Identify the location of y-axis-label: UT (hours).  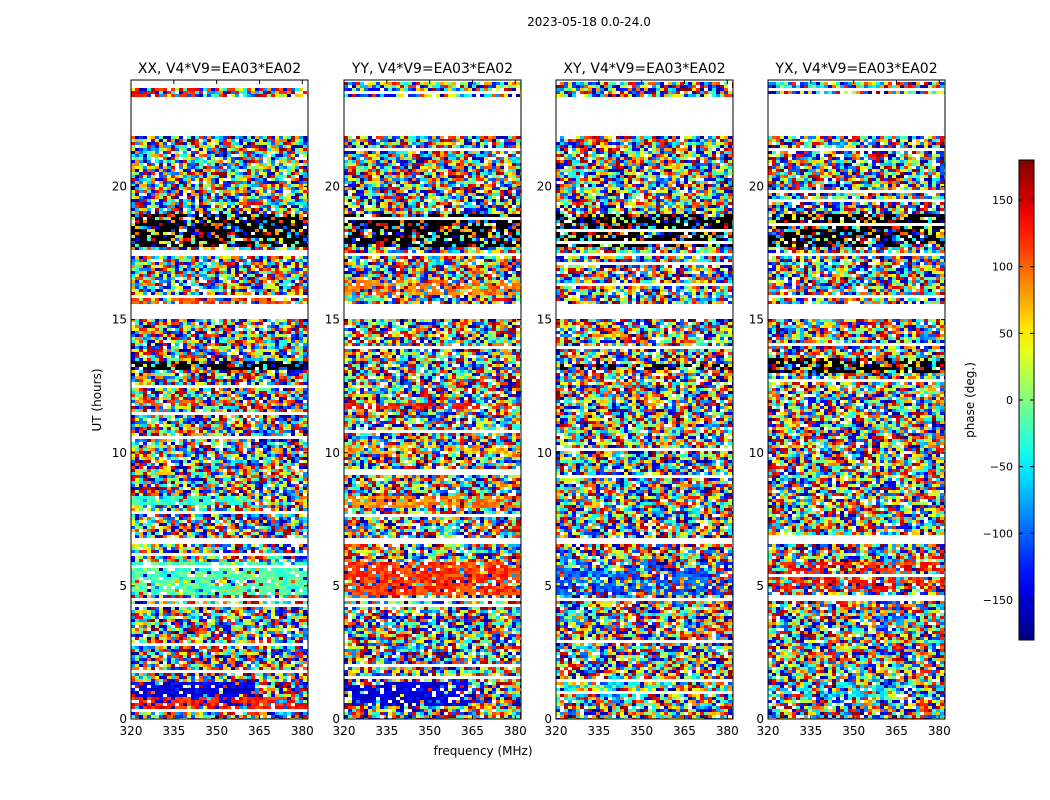
(97, 399).